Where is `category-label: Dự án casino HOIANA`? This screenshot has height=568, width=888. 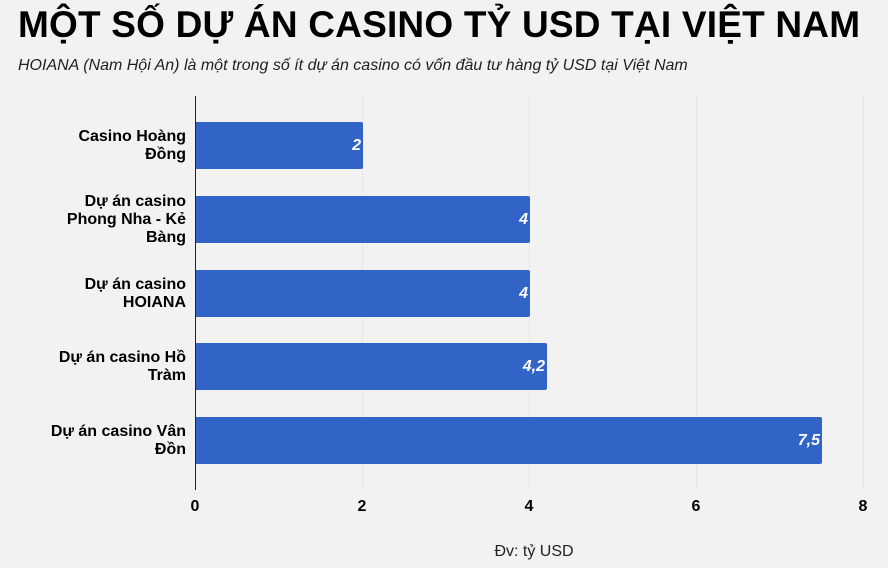 category-label: Dự án casino HOIANA is located at coordinates (101, 293).